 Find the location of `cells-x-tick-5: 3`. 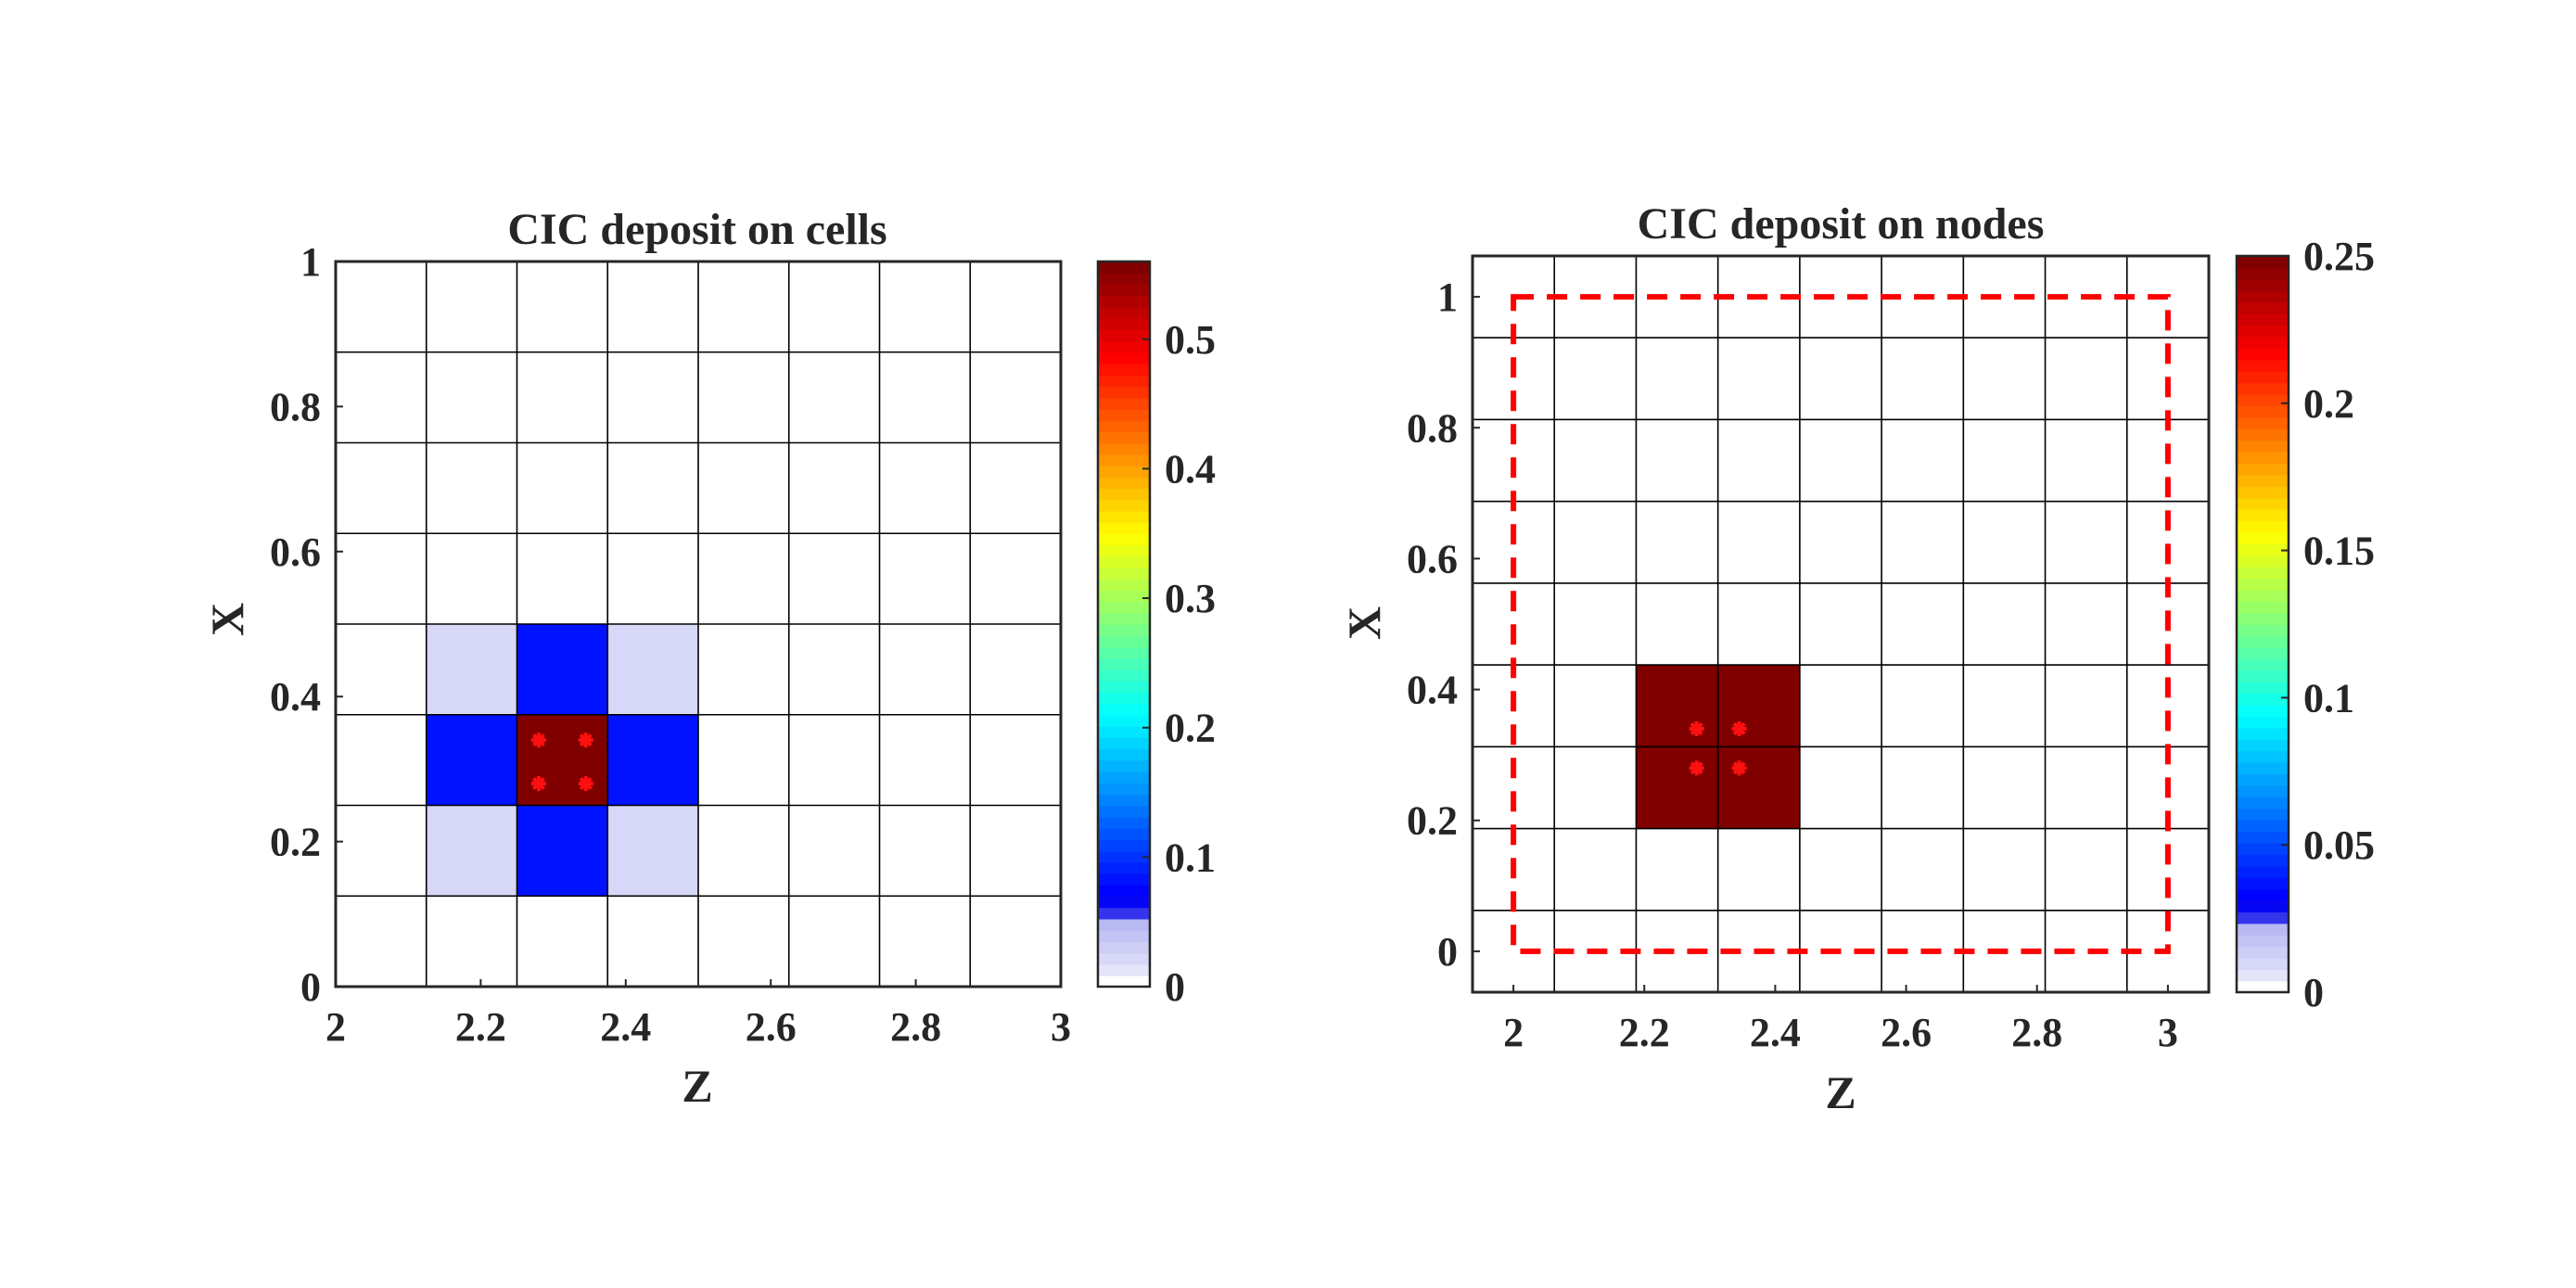

cells-x-tick-5: 3 is located at coordinates (1061, 1027).